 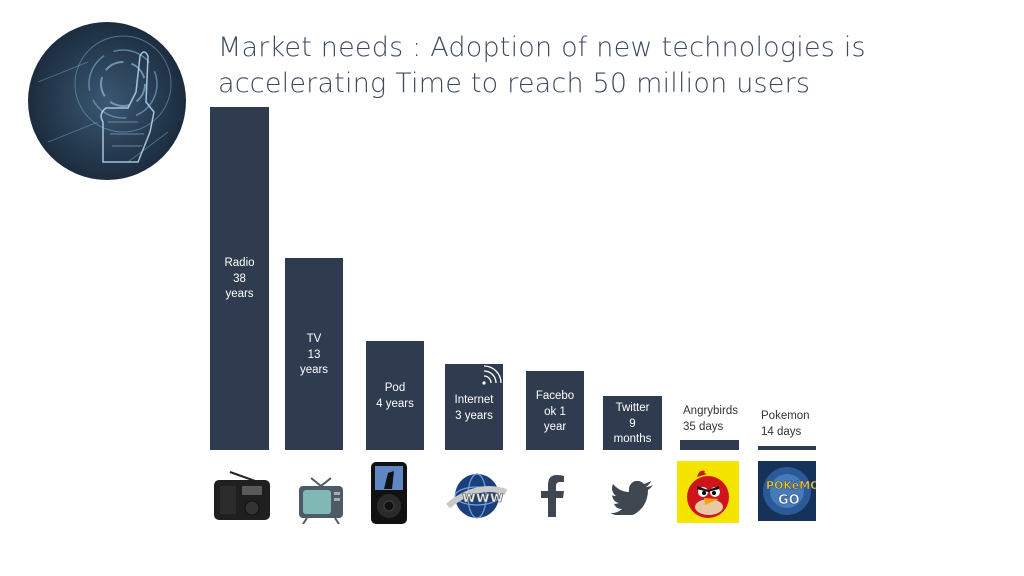 I want to click on angry-birds-icon, so click(x=708, y=494).